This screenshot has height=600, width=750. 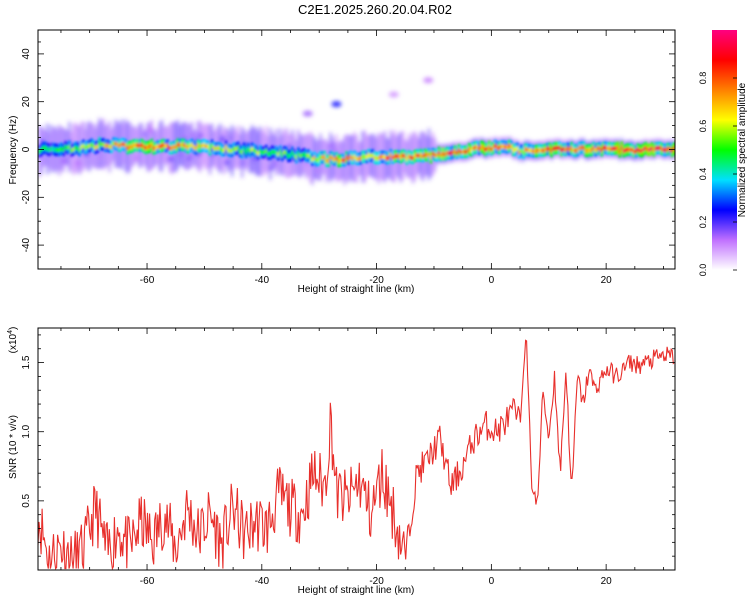 What do you see at coordinates (26, 431) in the screenshot?
I see `y-tick-label: 1.0` at bounding box center [26, 431].